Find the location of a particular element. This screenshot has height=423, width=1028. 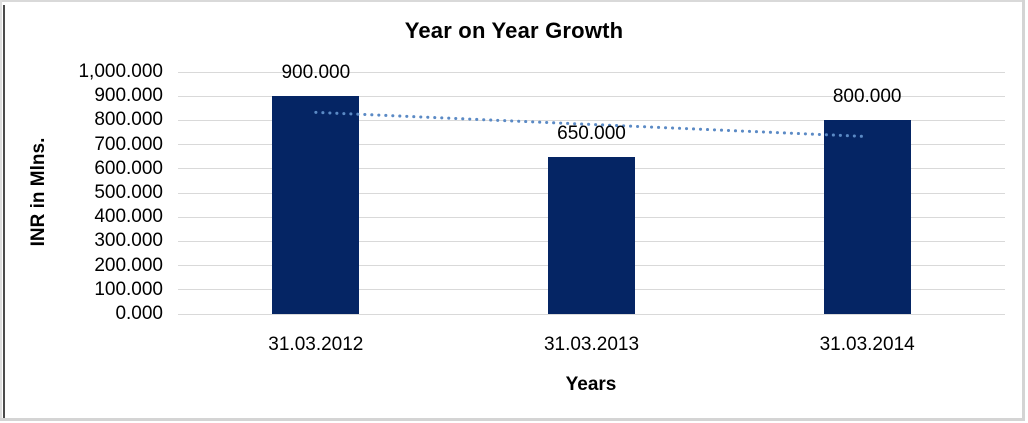

trendline-dotted-line is located at coordinates (591, 124).